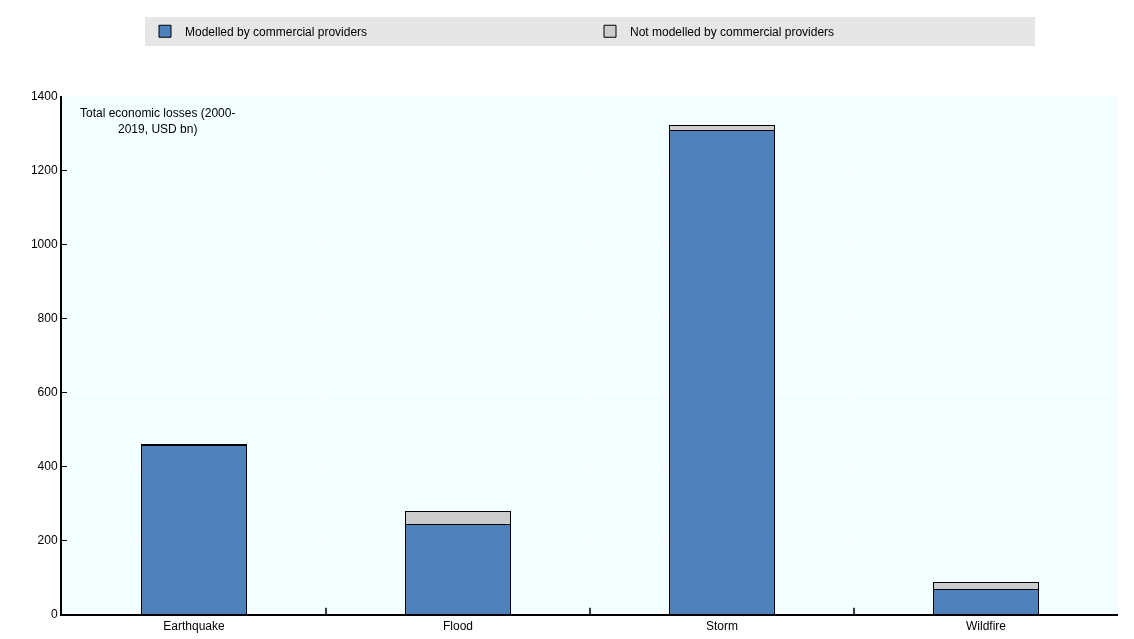 The image size is (1134, 639). I want to click on y-tick-label: 1400, so click(44, 96).